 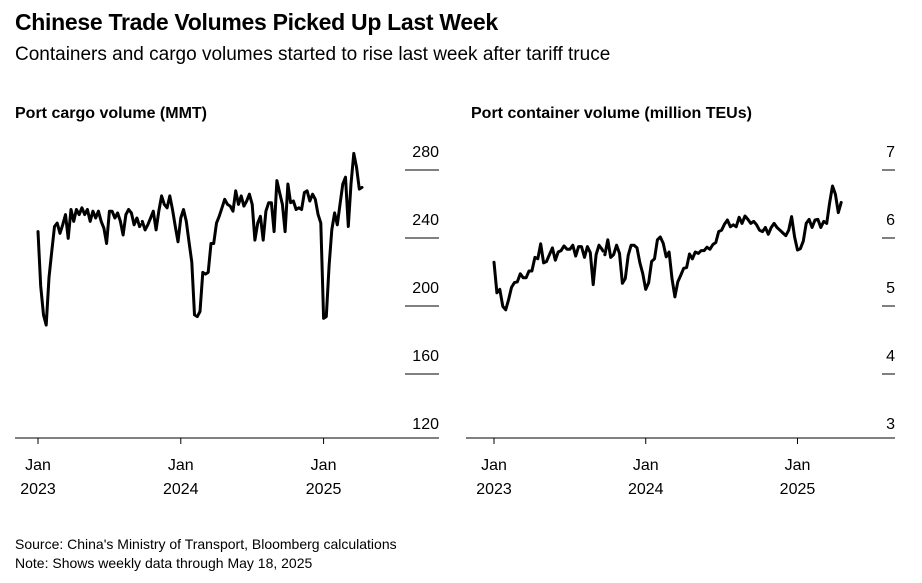 What do you see at coordinates (425, 152) in the screenshot?
I see `y-tick-label: 280` at bounding box center [425, 152].